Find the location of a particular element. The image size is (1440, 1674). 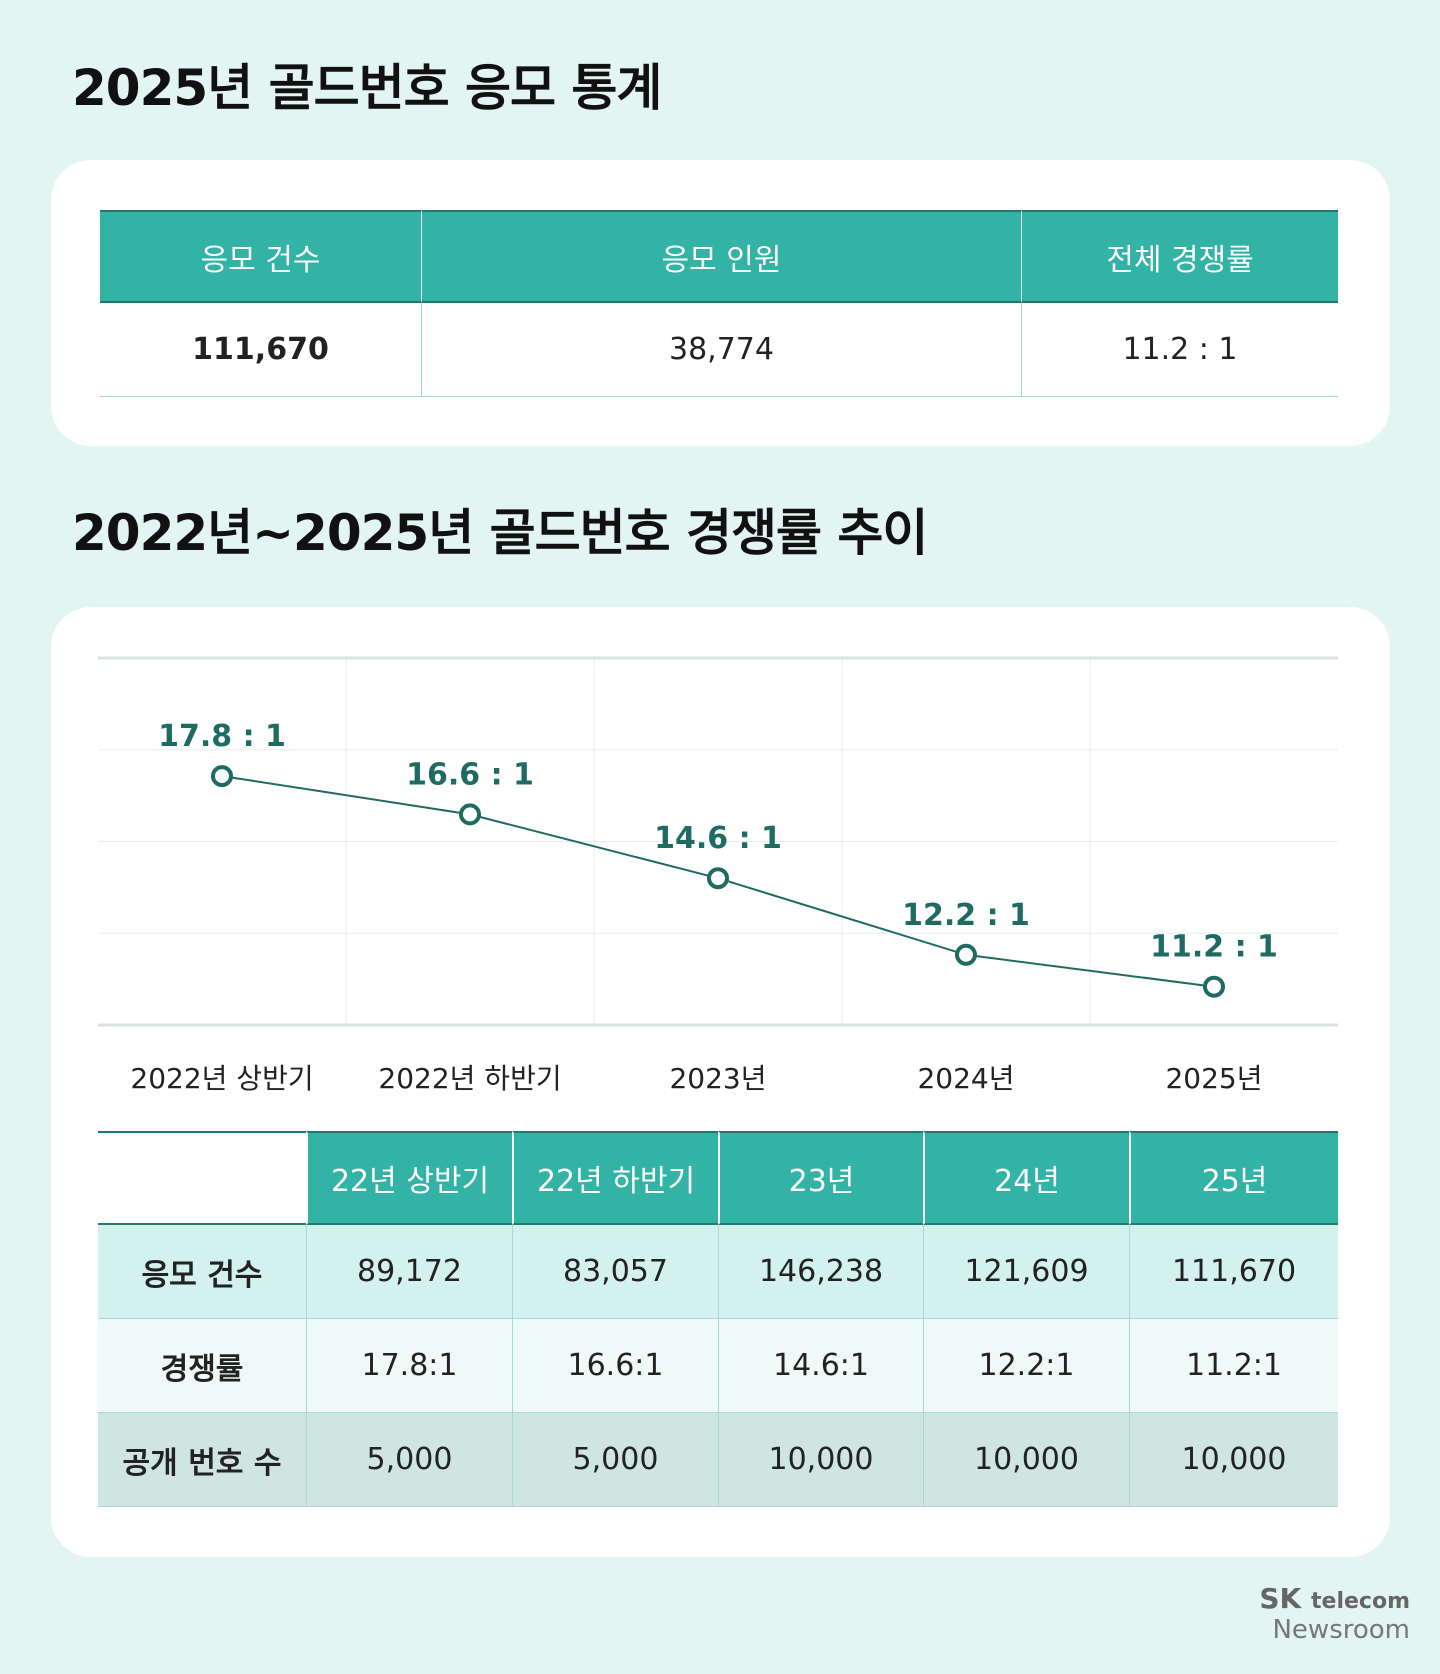

value-label: 12.2 : 1 is located at coordinates (966, 915).